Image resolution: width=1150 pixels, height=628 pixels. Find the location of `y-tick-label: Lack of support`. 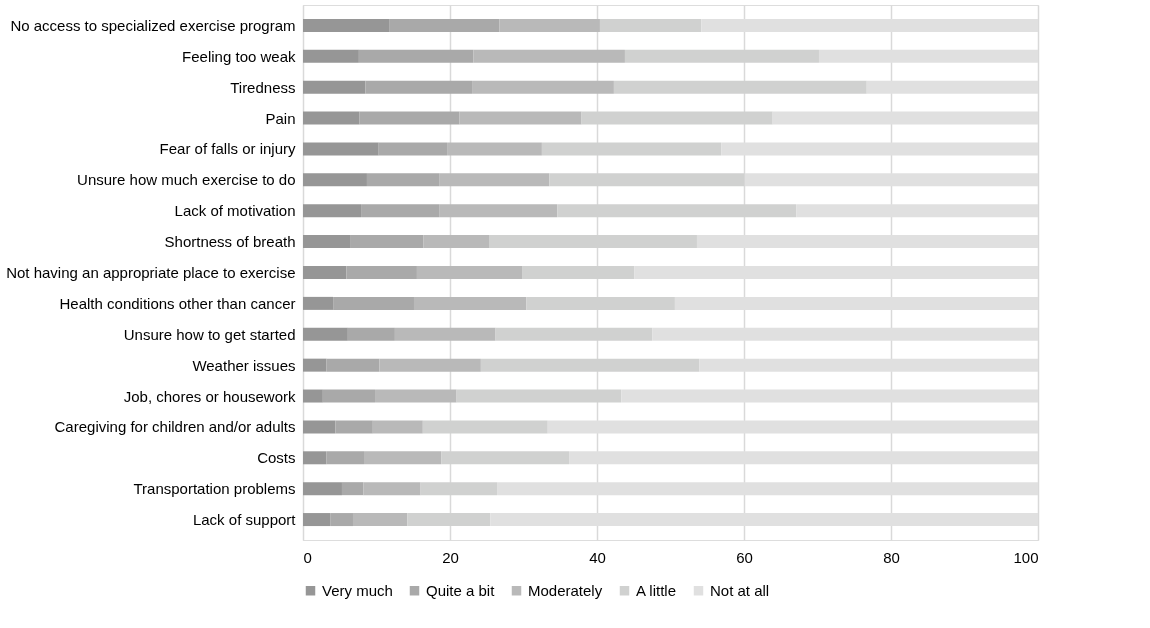

y-tick-label: Lack of support is located at coordinates (244, 520).